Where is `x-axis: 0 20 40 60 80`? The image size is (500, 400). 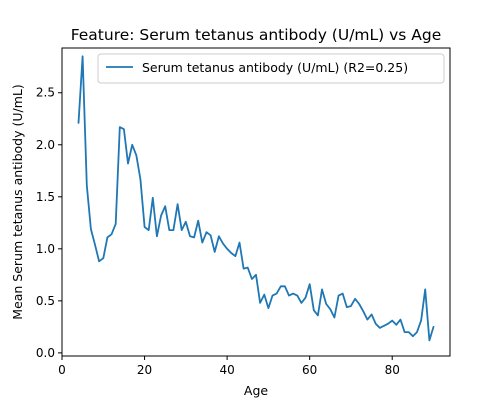
x-axis: 0 20 40 60 80 is located at coordinates (229, 366).